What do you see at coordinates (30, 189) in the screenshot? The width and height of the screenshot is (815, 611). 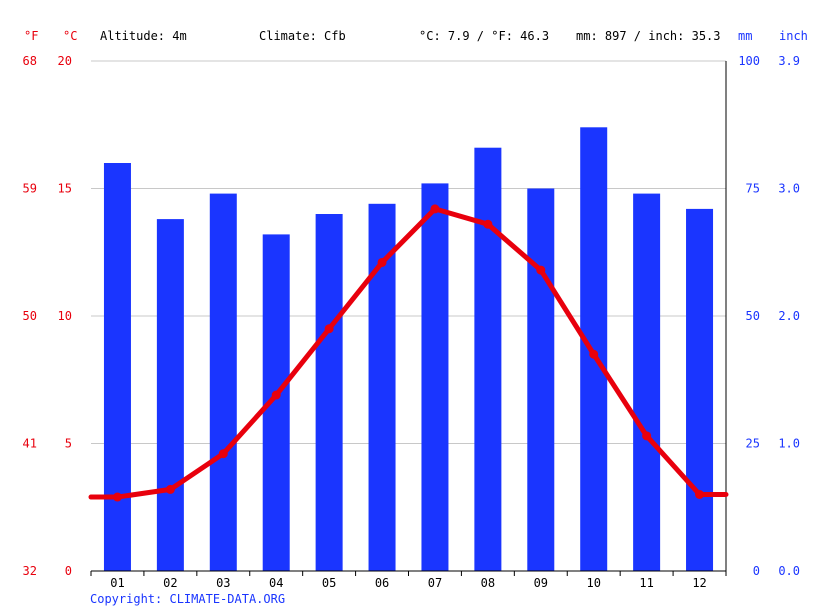 I see `fahrenheit-tick-label: 59` at bounding box center [30, 189].